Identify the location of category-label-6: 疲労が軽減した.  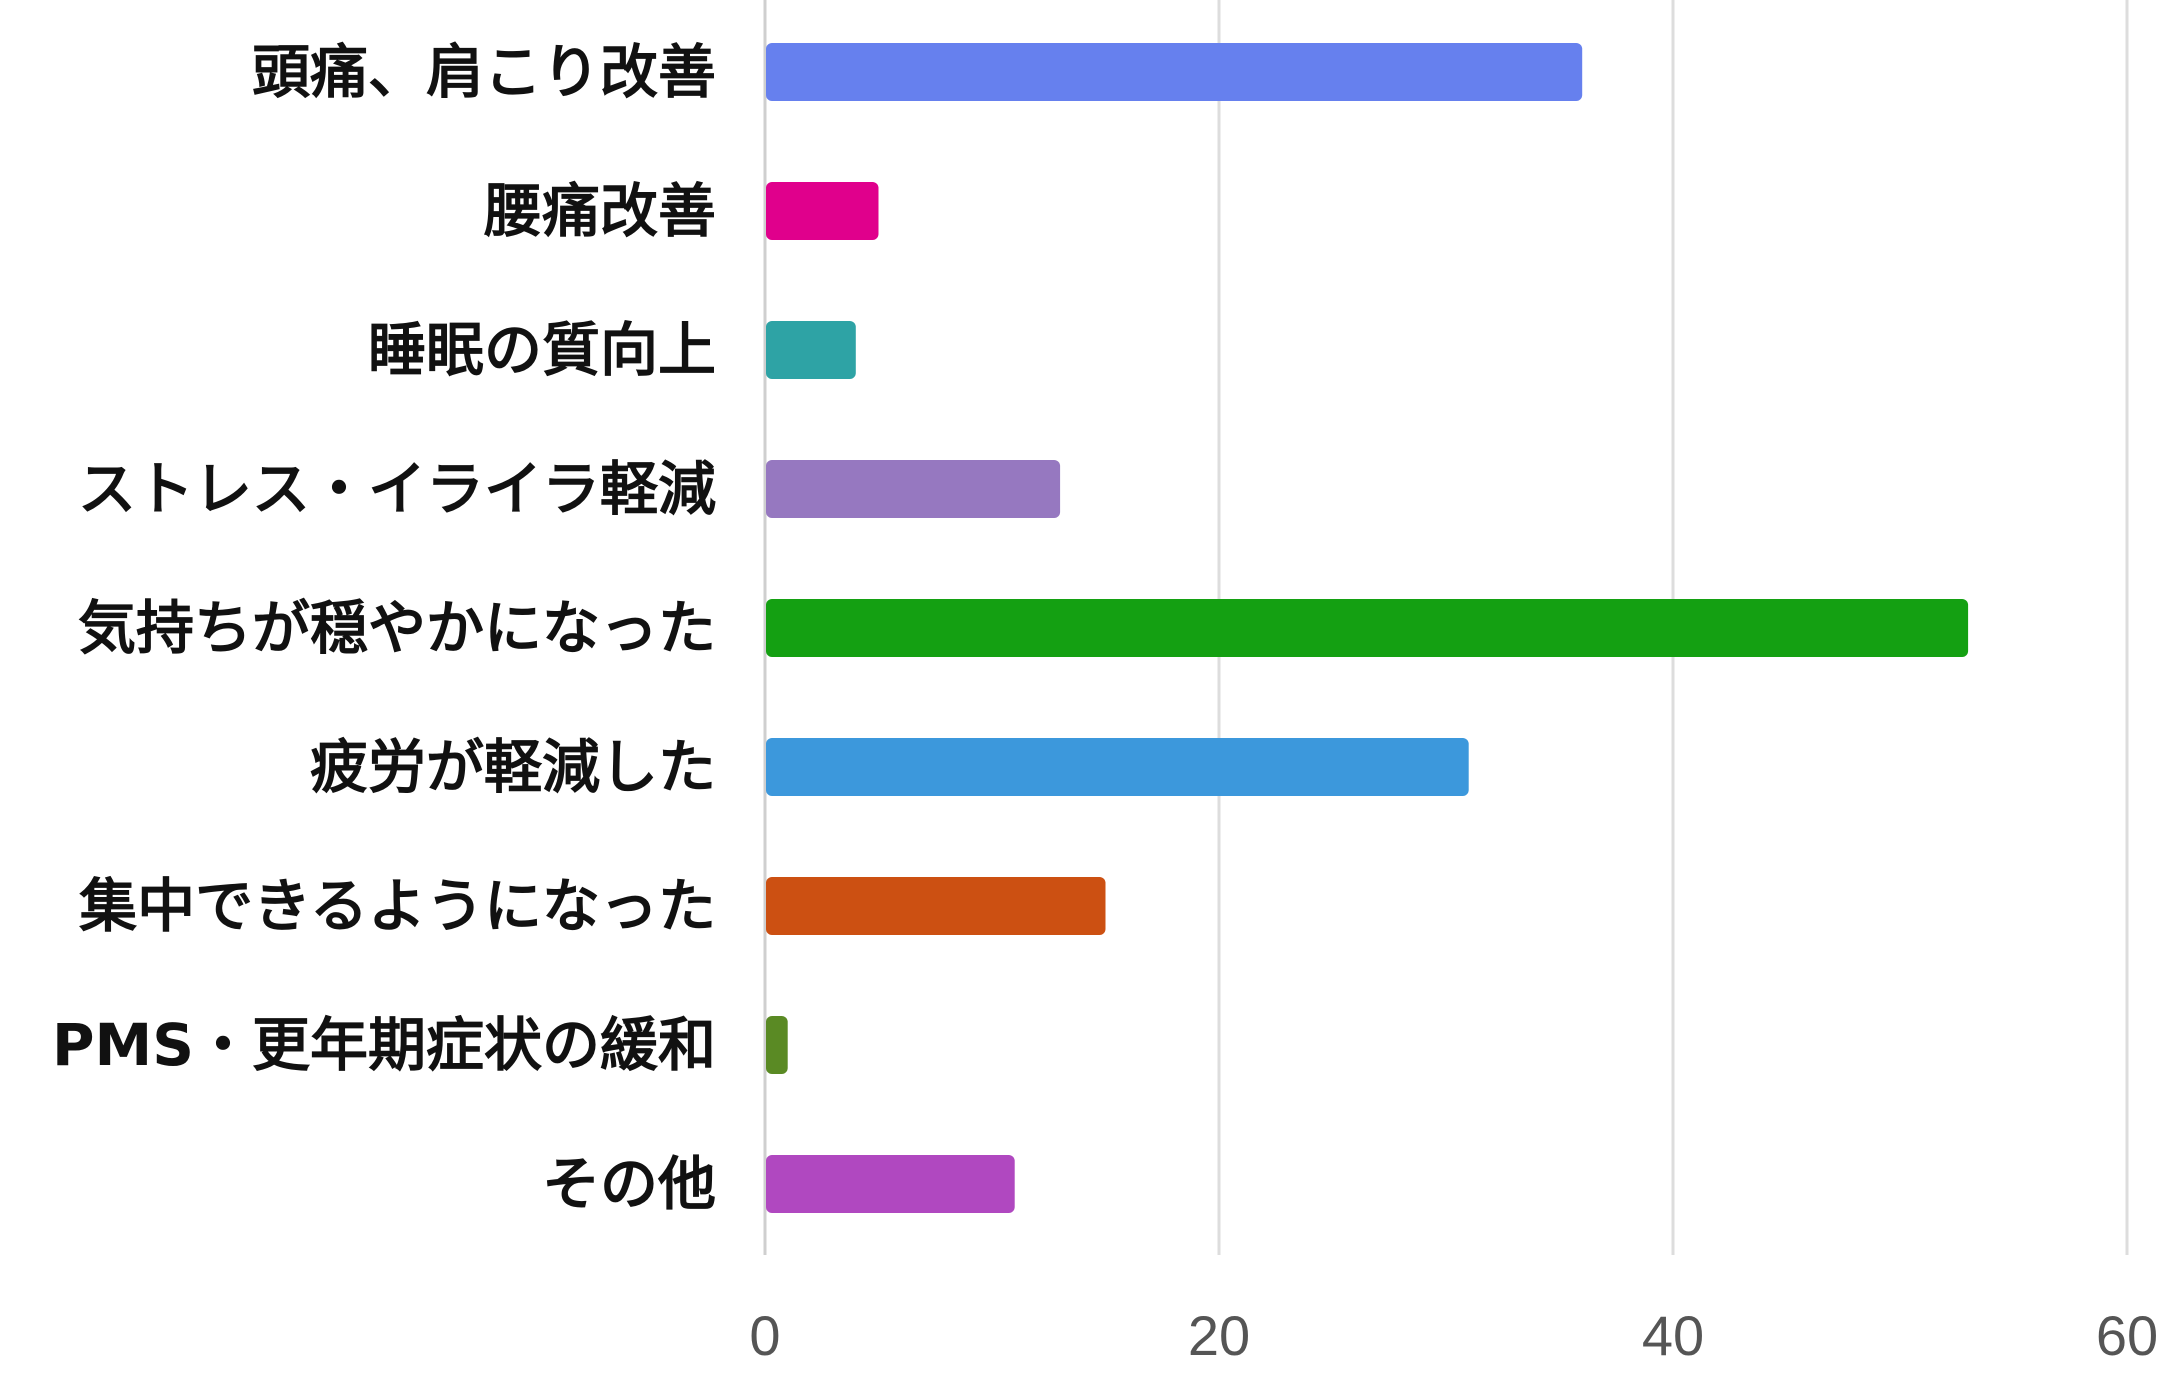
(513, 767).